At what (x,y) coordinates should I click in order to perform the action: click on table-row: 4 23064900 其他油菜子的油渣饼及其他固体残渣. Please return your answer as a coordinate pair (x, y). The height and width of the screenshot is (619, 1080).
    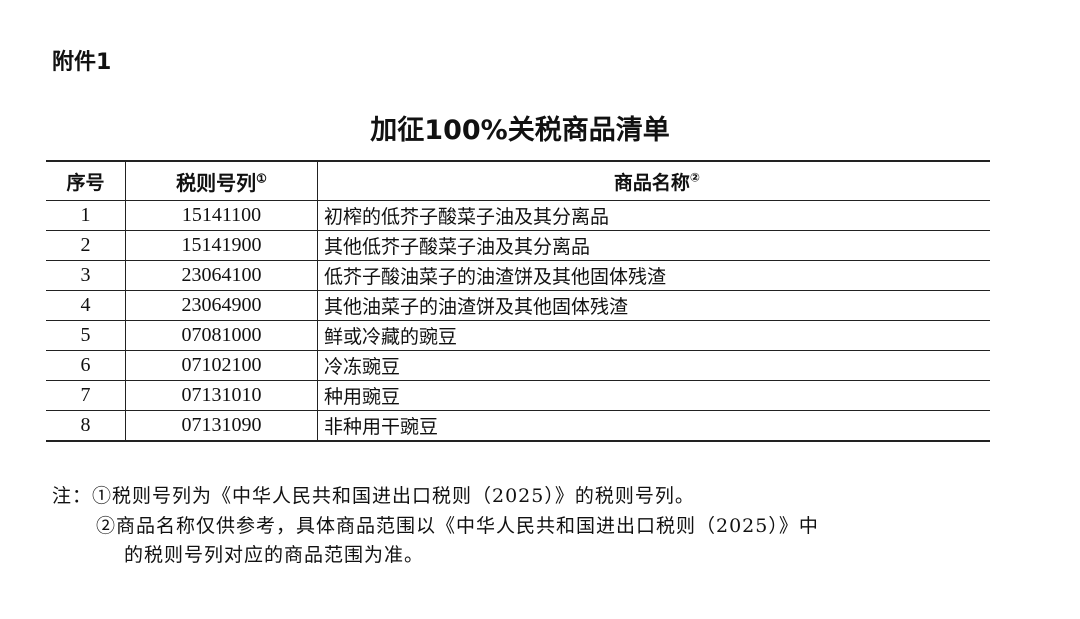
    Looking at the image, I should click on (518, 305).